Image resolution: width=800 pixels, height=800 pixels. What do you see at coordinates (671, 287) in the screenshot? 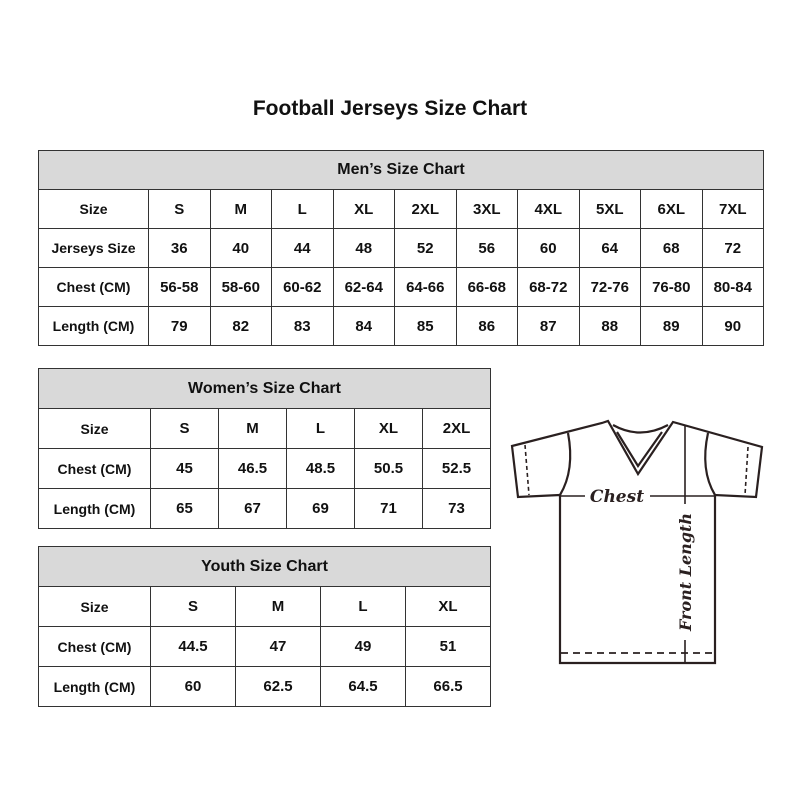
I see `table-cell: 76-80` at bounding box center [671, 287].